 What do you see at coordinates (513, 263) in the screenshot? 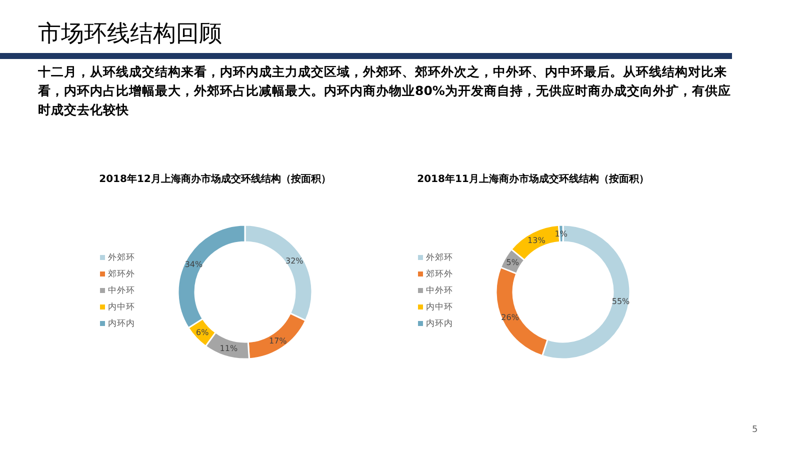
I see `data-label: 5%` at bounding box center [513, 263].